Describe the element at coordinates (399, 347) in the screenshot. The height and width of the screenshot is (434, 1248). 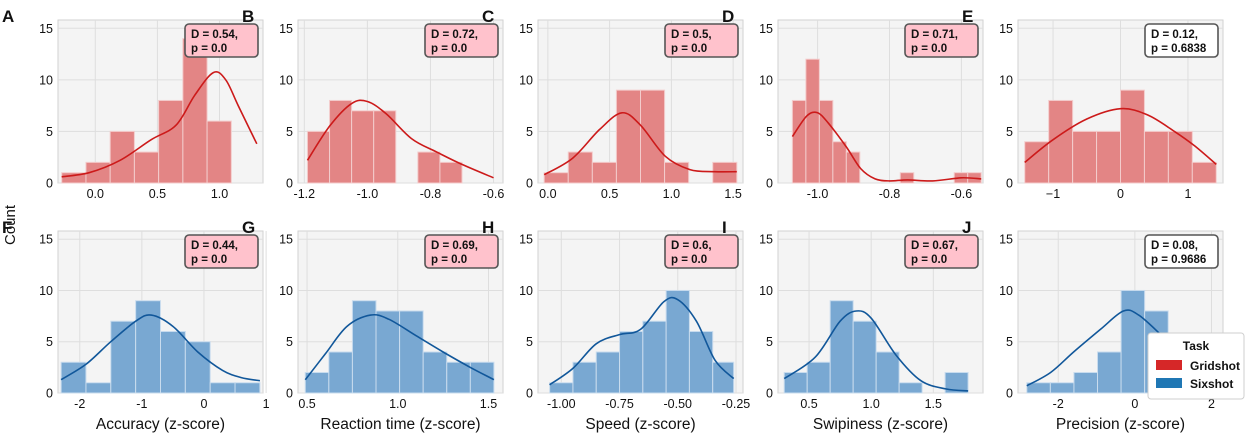
I see `kde-line-g` at that location.